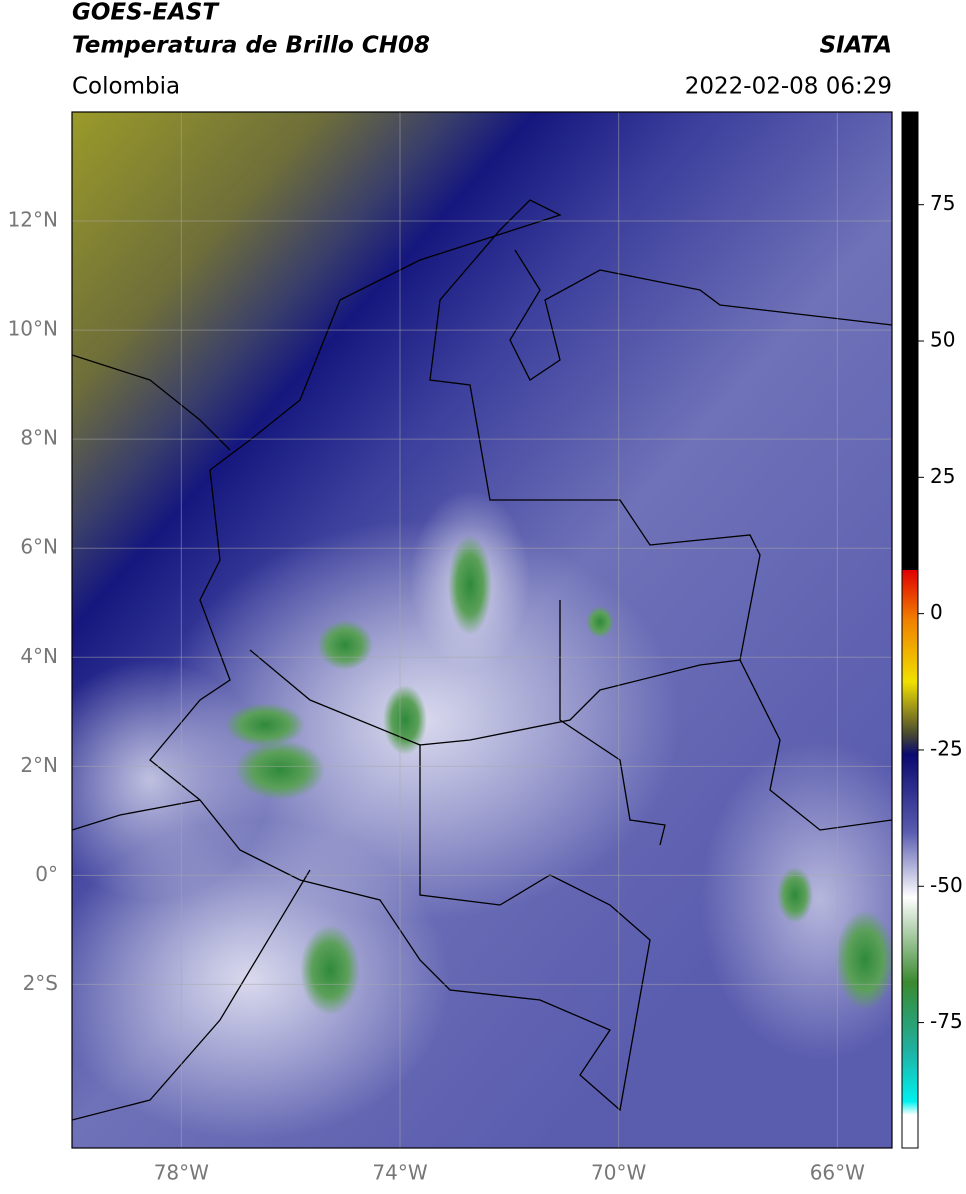 This screenshot has width=966, height=1194. What do you see at coordinates (126, 87) in the screenshot?
I see `region: Colombia` at bounding box center [126, 87].